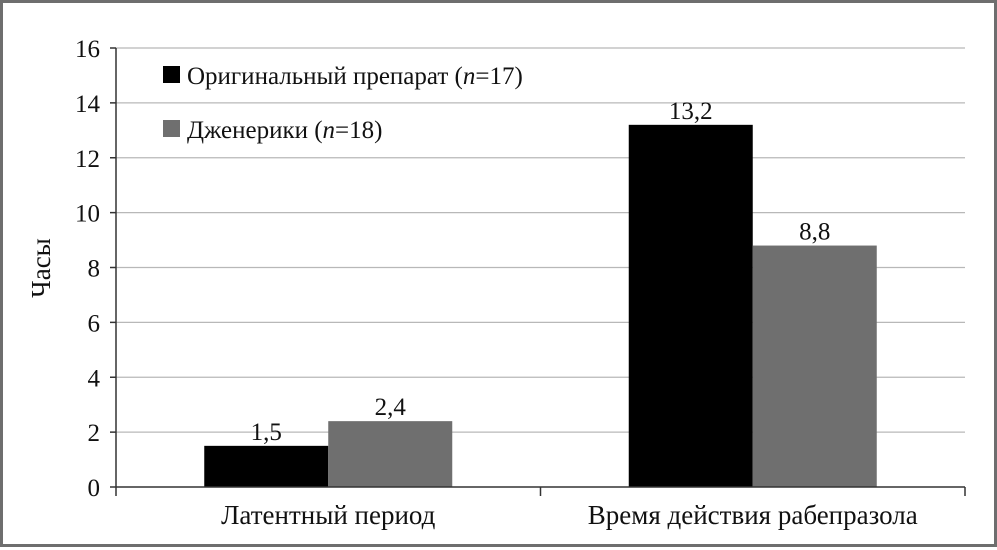 Image resolution: width=997 pixels, height=550 pixels. I want to click on data-label: 2,4, so click(391, 407).